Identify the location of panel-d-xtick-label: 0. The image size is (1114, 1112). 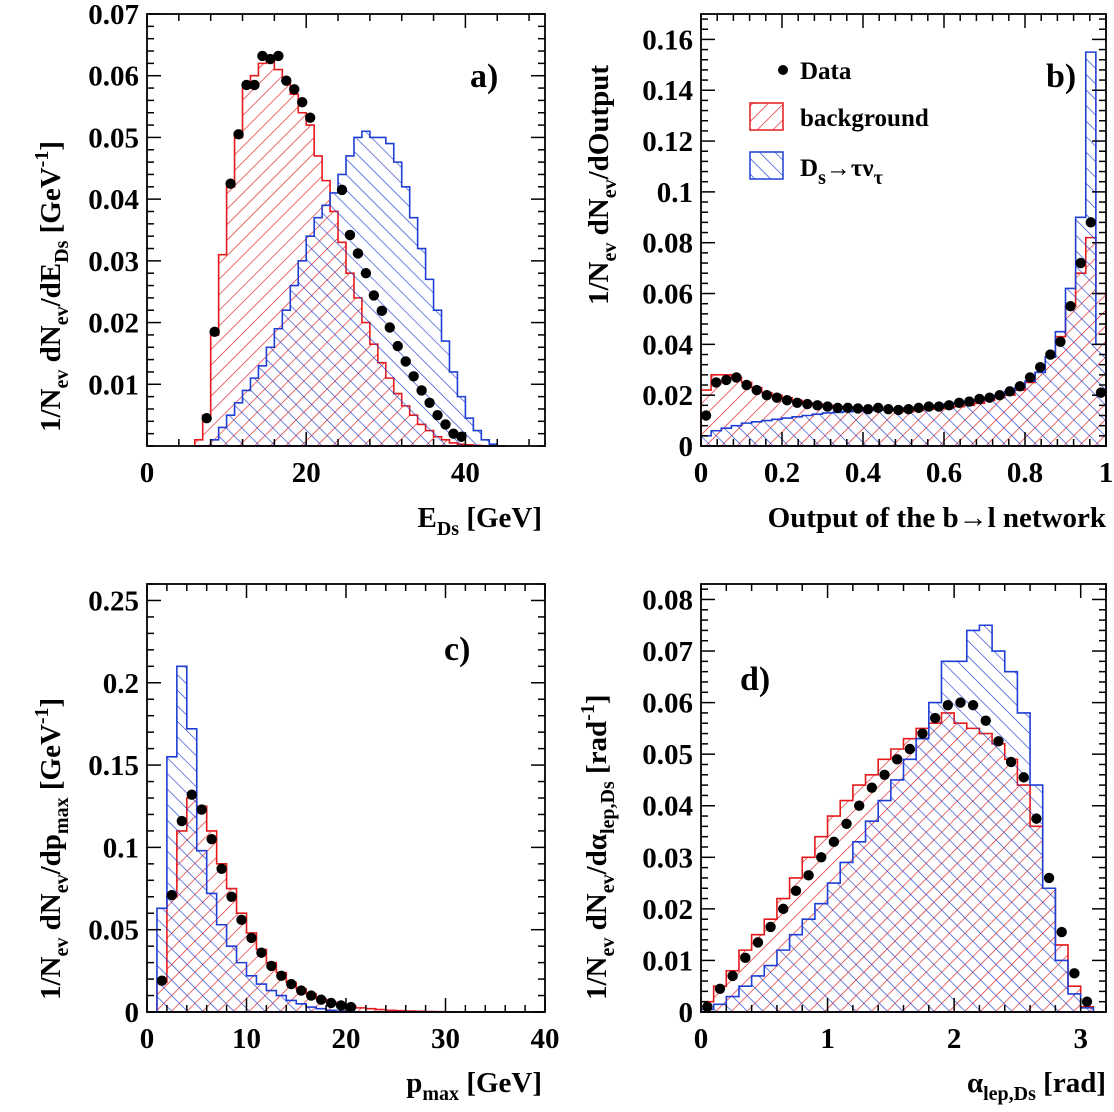
(701, 1039).